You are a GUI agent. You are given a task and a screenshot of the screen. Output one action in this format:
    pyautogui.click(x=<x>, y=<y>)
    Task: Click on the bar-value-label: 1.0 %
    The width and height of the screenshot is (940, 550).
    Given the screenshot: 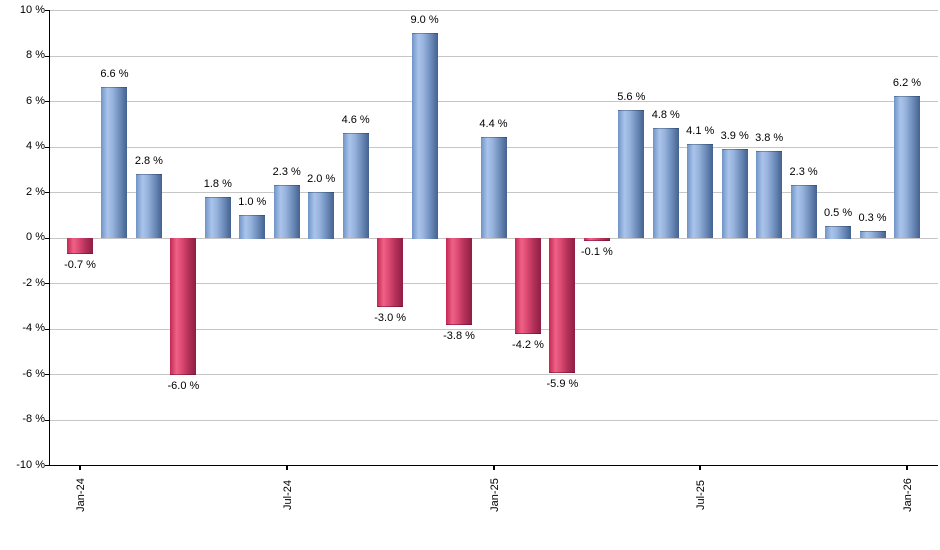 What is the action you would take?
    pyautogui.click(x=252, y=201)
    